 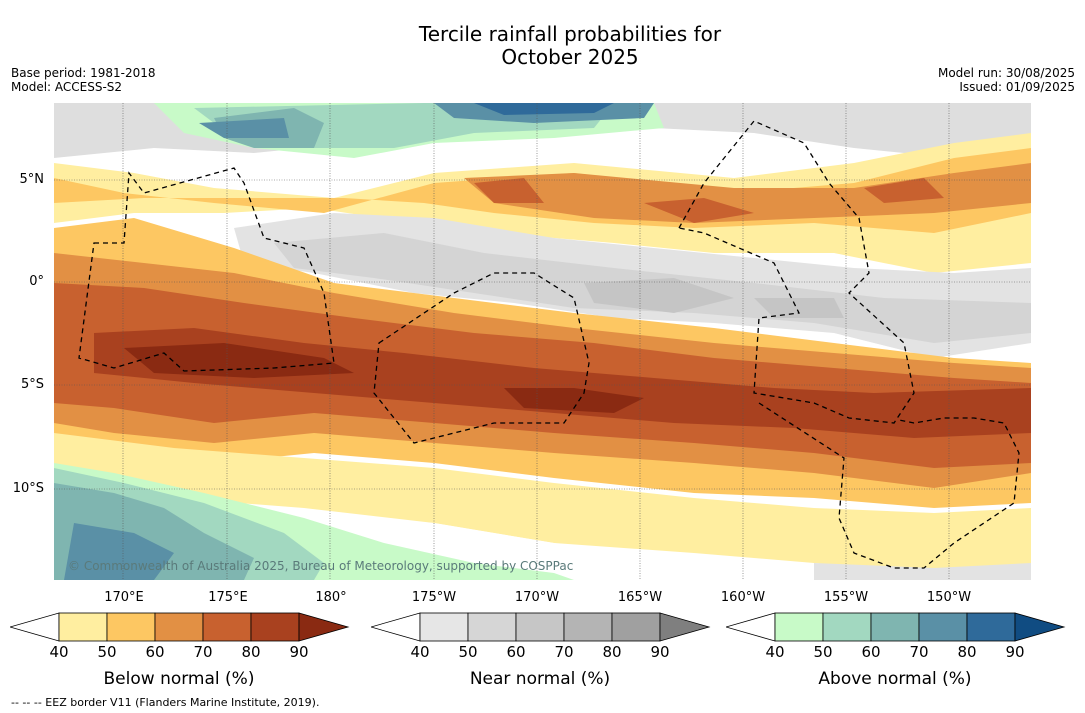 What do you see at coordinates (612, 652) in the screenshot?
I see `near-tick-80: 80` at bounding box center [612, 652].